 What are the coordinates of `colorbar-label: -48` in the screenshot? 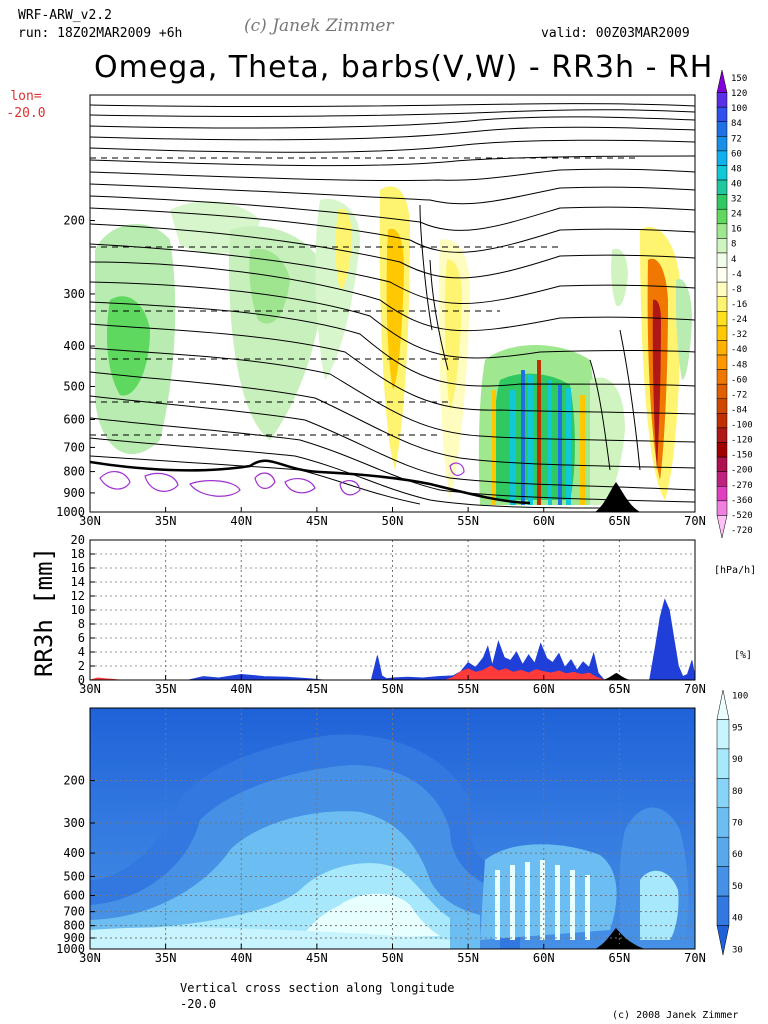 It's located at (739, 365).